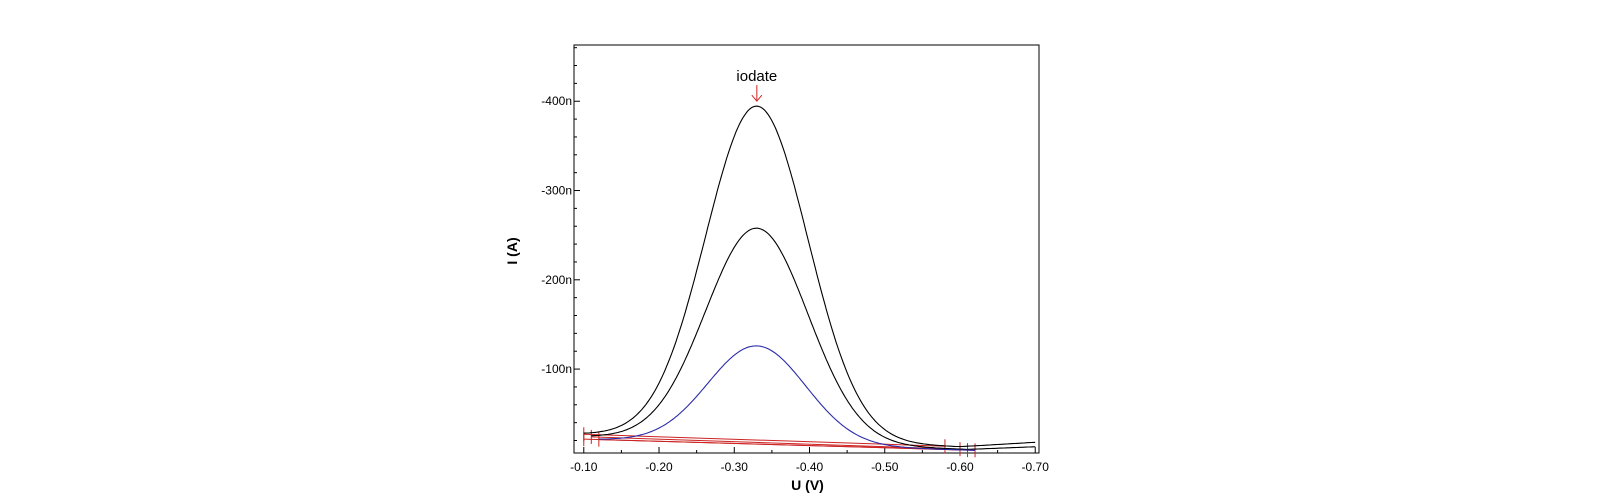  Describe the element at coordinates (556, 280) in the screenshot. I see `y-tick-label: -200n` at that location.